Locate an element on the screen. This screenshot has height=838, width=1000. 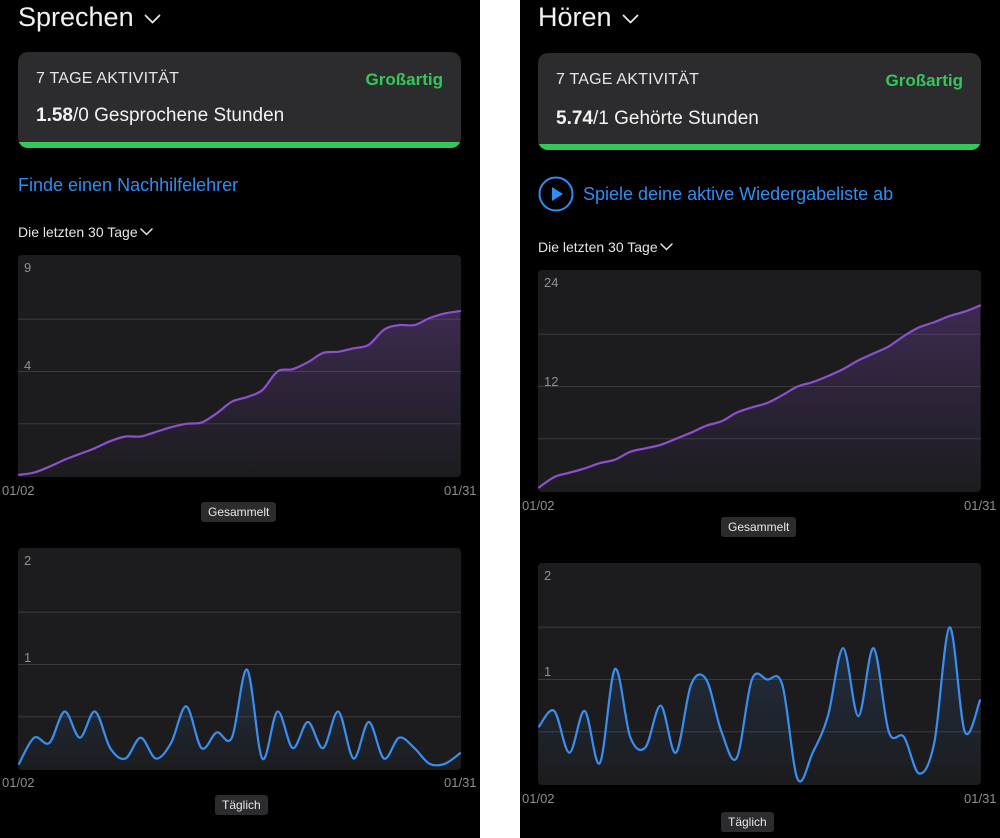
y-tick-max: 24 is located at coordinates (551, 282).